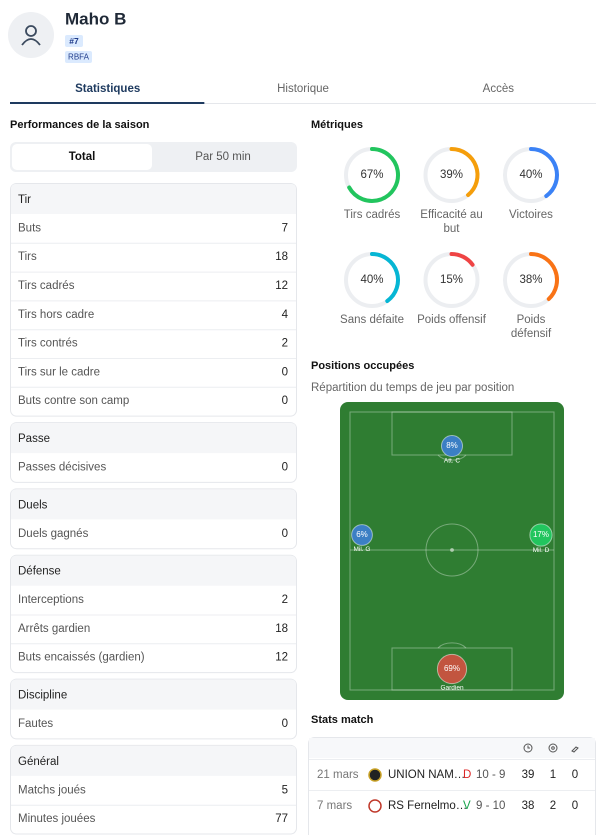  I want to click on stat-label: Tirs sur le cadre, so click(59, 372).